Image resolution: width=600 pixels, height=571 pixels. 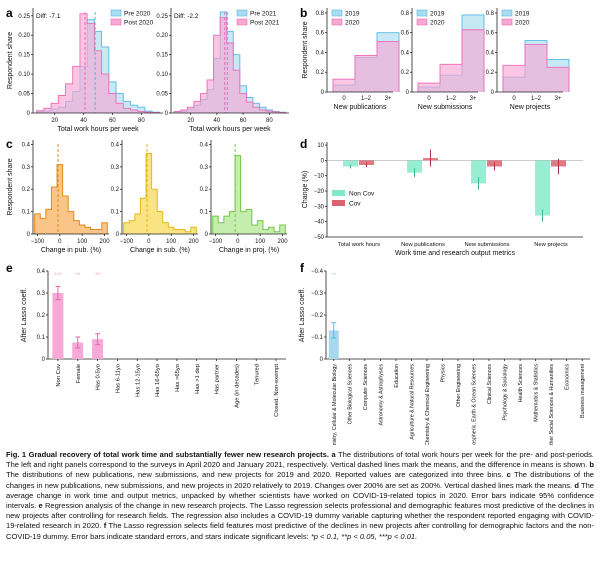 What do you see at coordinates (537, 393) in the screenshot?
I see `x-tick-label-f: Mathematics & Statistics` at bounding box center [537, 393].